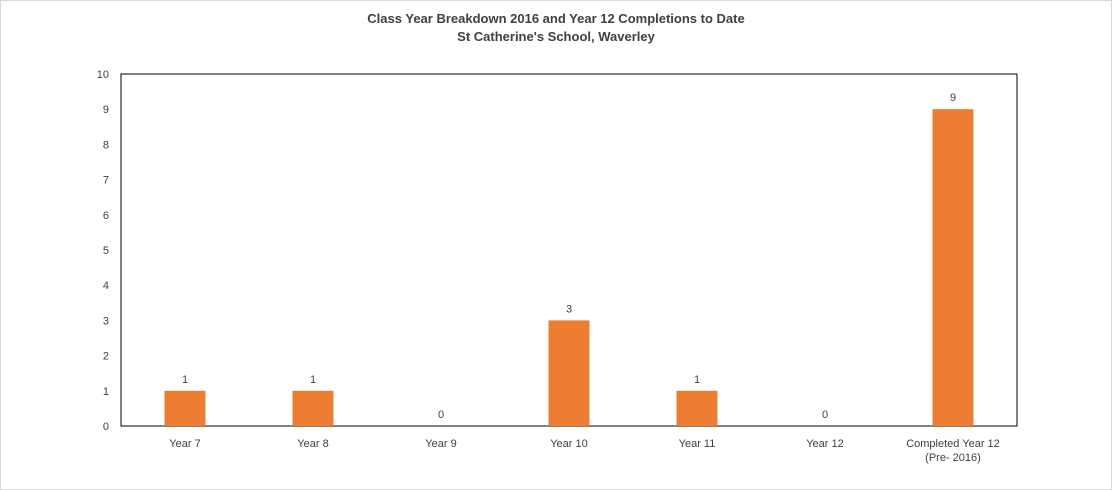 This screenshot has height=490, width=1112. Describe the element at coordinates (556, 36) in the screenshot. I see `chart-subtitle: St Catherine's School, Waverley` at that location.